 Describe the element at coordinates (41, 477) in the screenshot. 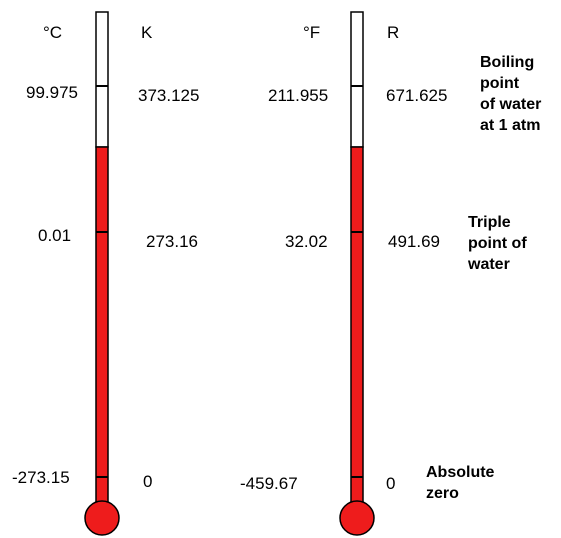

I see `celsius-zero-value: -273.15` at that location.